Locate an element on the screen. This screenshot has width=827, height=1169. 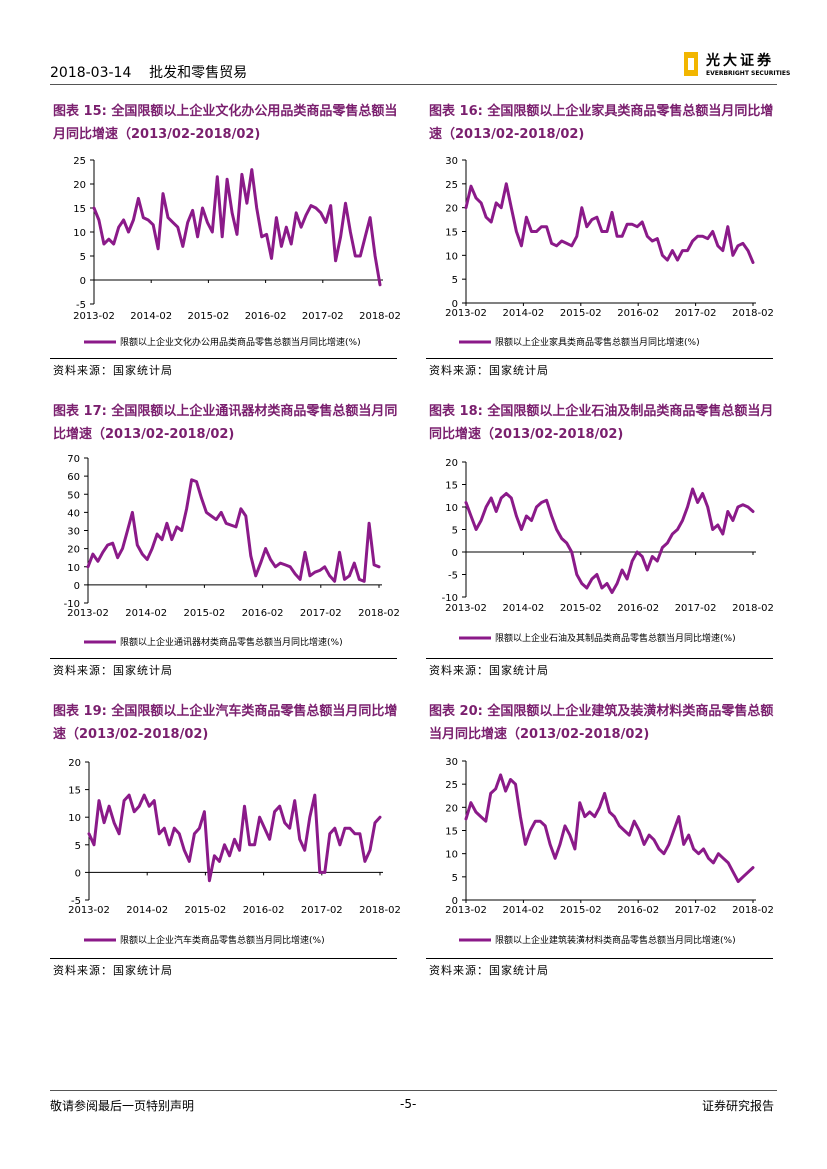
figure-19-separator is located at coordinates (223, 958).